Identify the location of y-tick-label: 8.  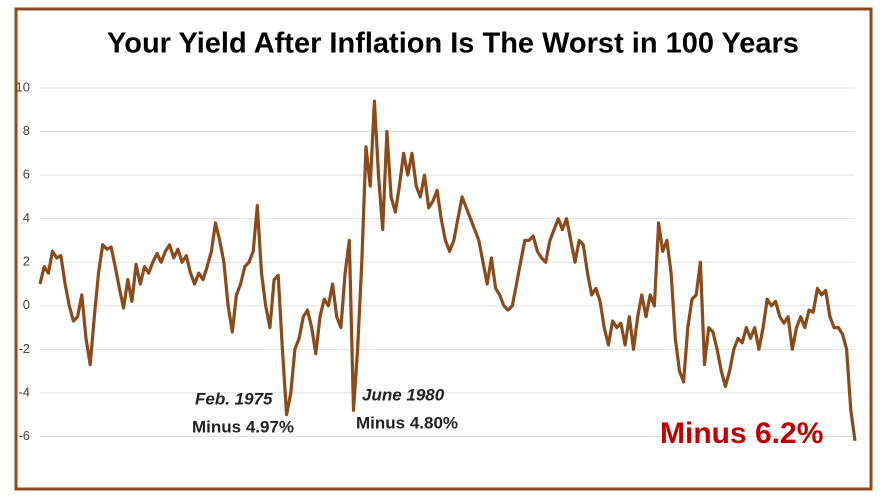
(26, 130).